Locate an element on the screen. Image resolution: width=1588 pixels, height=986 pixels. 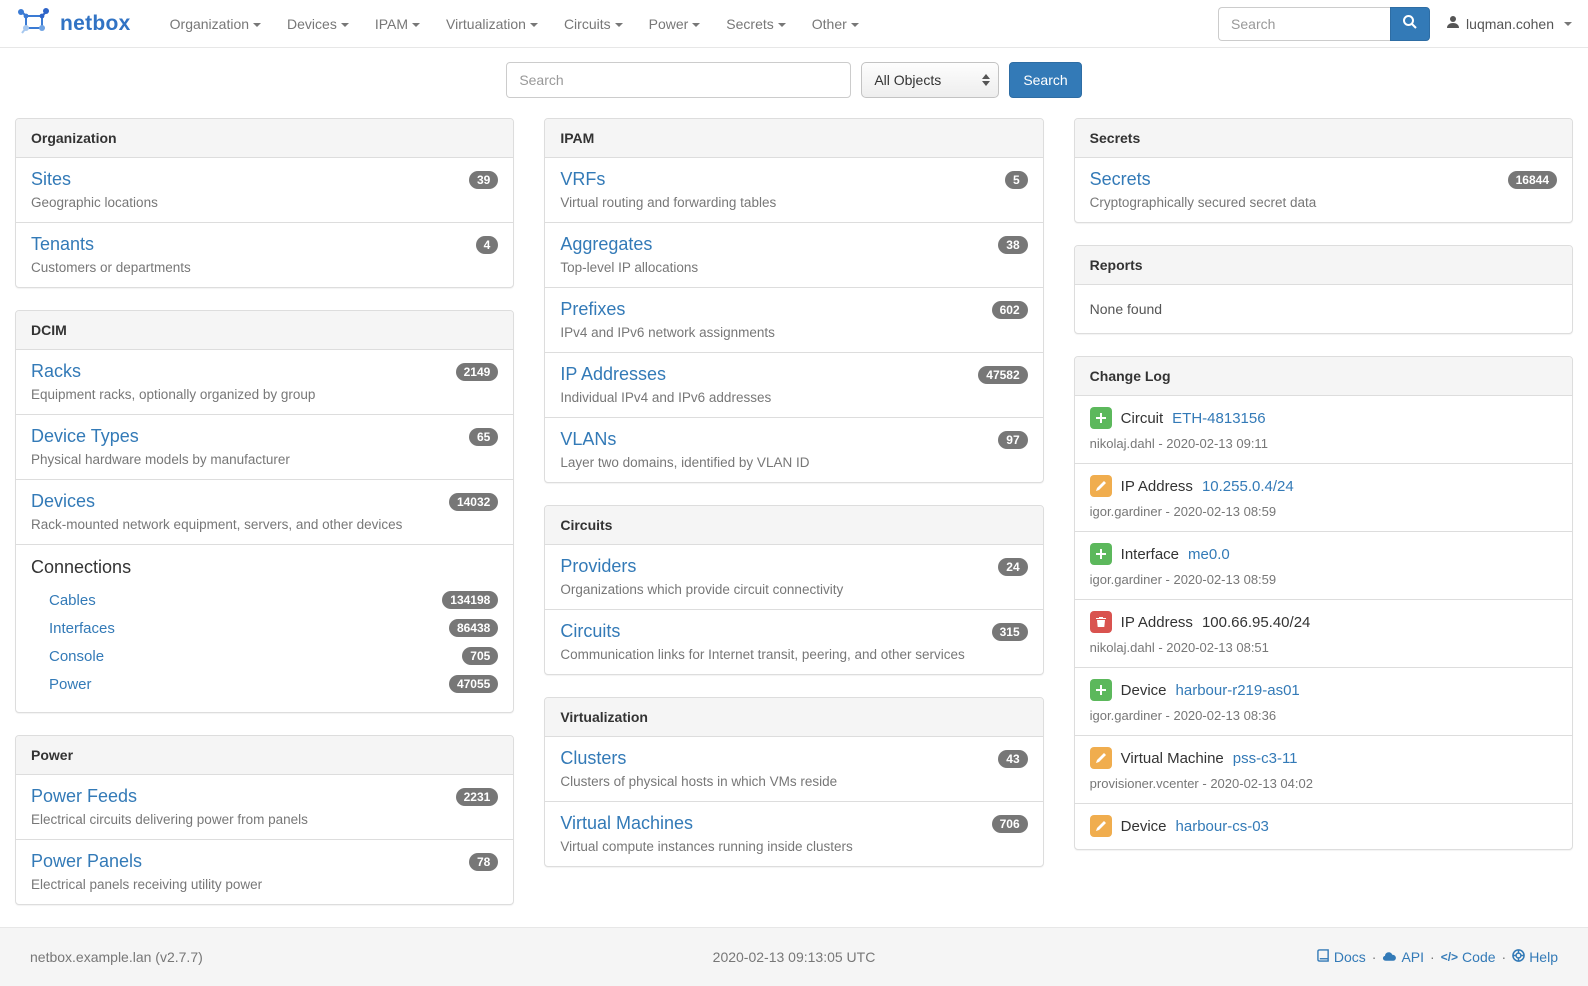
code-link: </> Code is located at coordinates (1468, 957).